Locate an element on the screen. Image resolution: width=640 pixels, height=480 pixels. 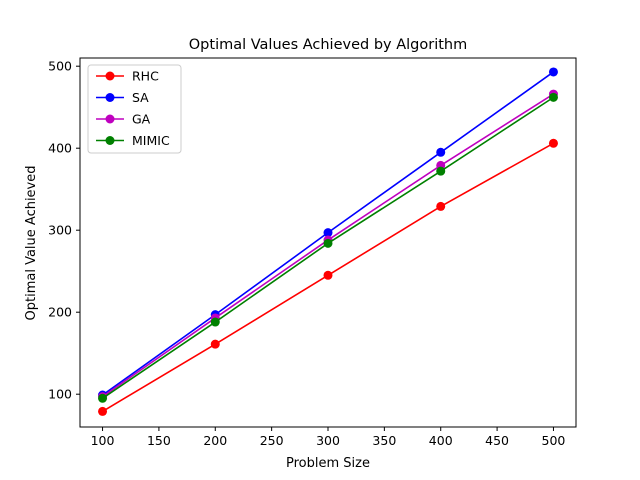
y-tick-label: 300 is located at coordinates (60, 230).